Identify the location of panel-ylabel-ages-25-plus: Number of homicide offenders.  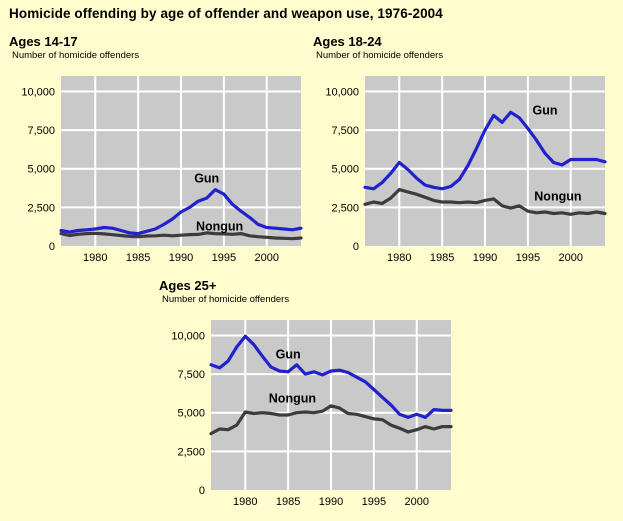
(226, 299).